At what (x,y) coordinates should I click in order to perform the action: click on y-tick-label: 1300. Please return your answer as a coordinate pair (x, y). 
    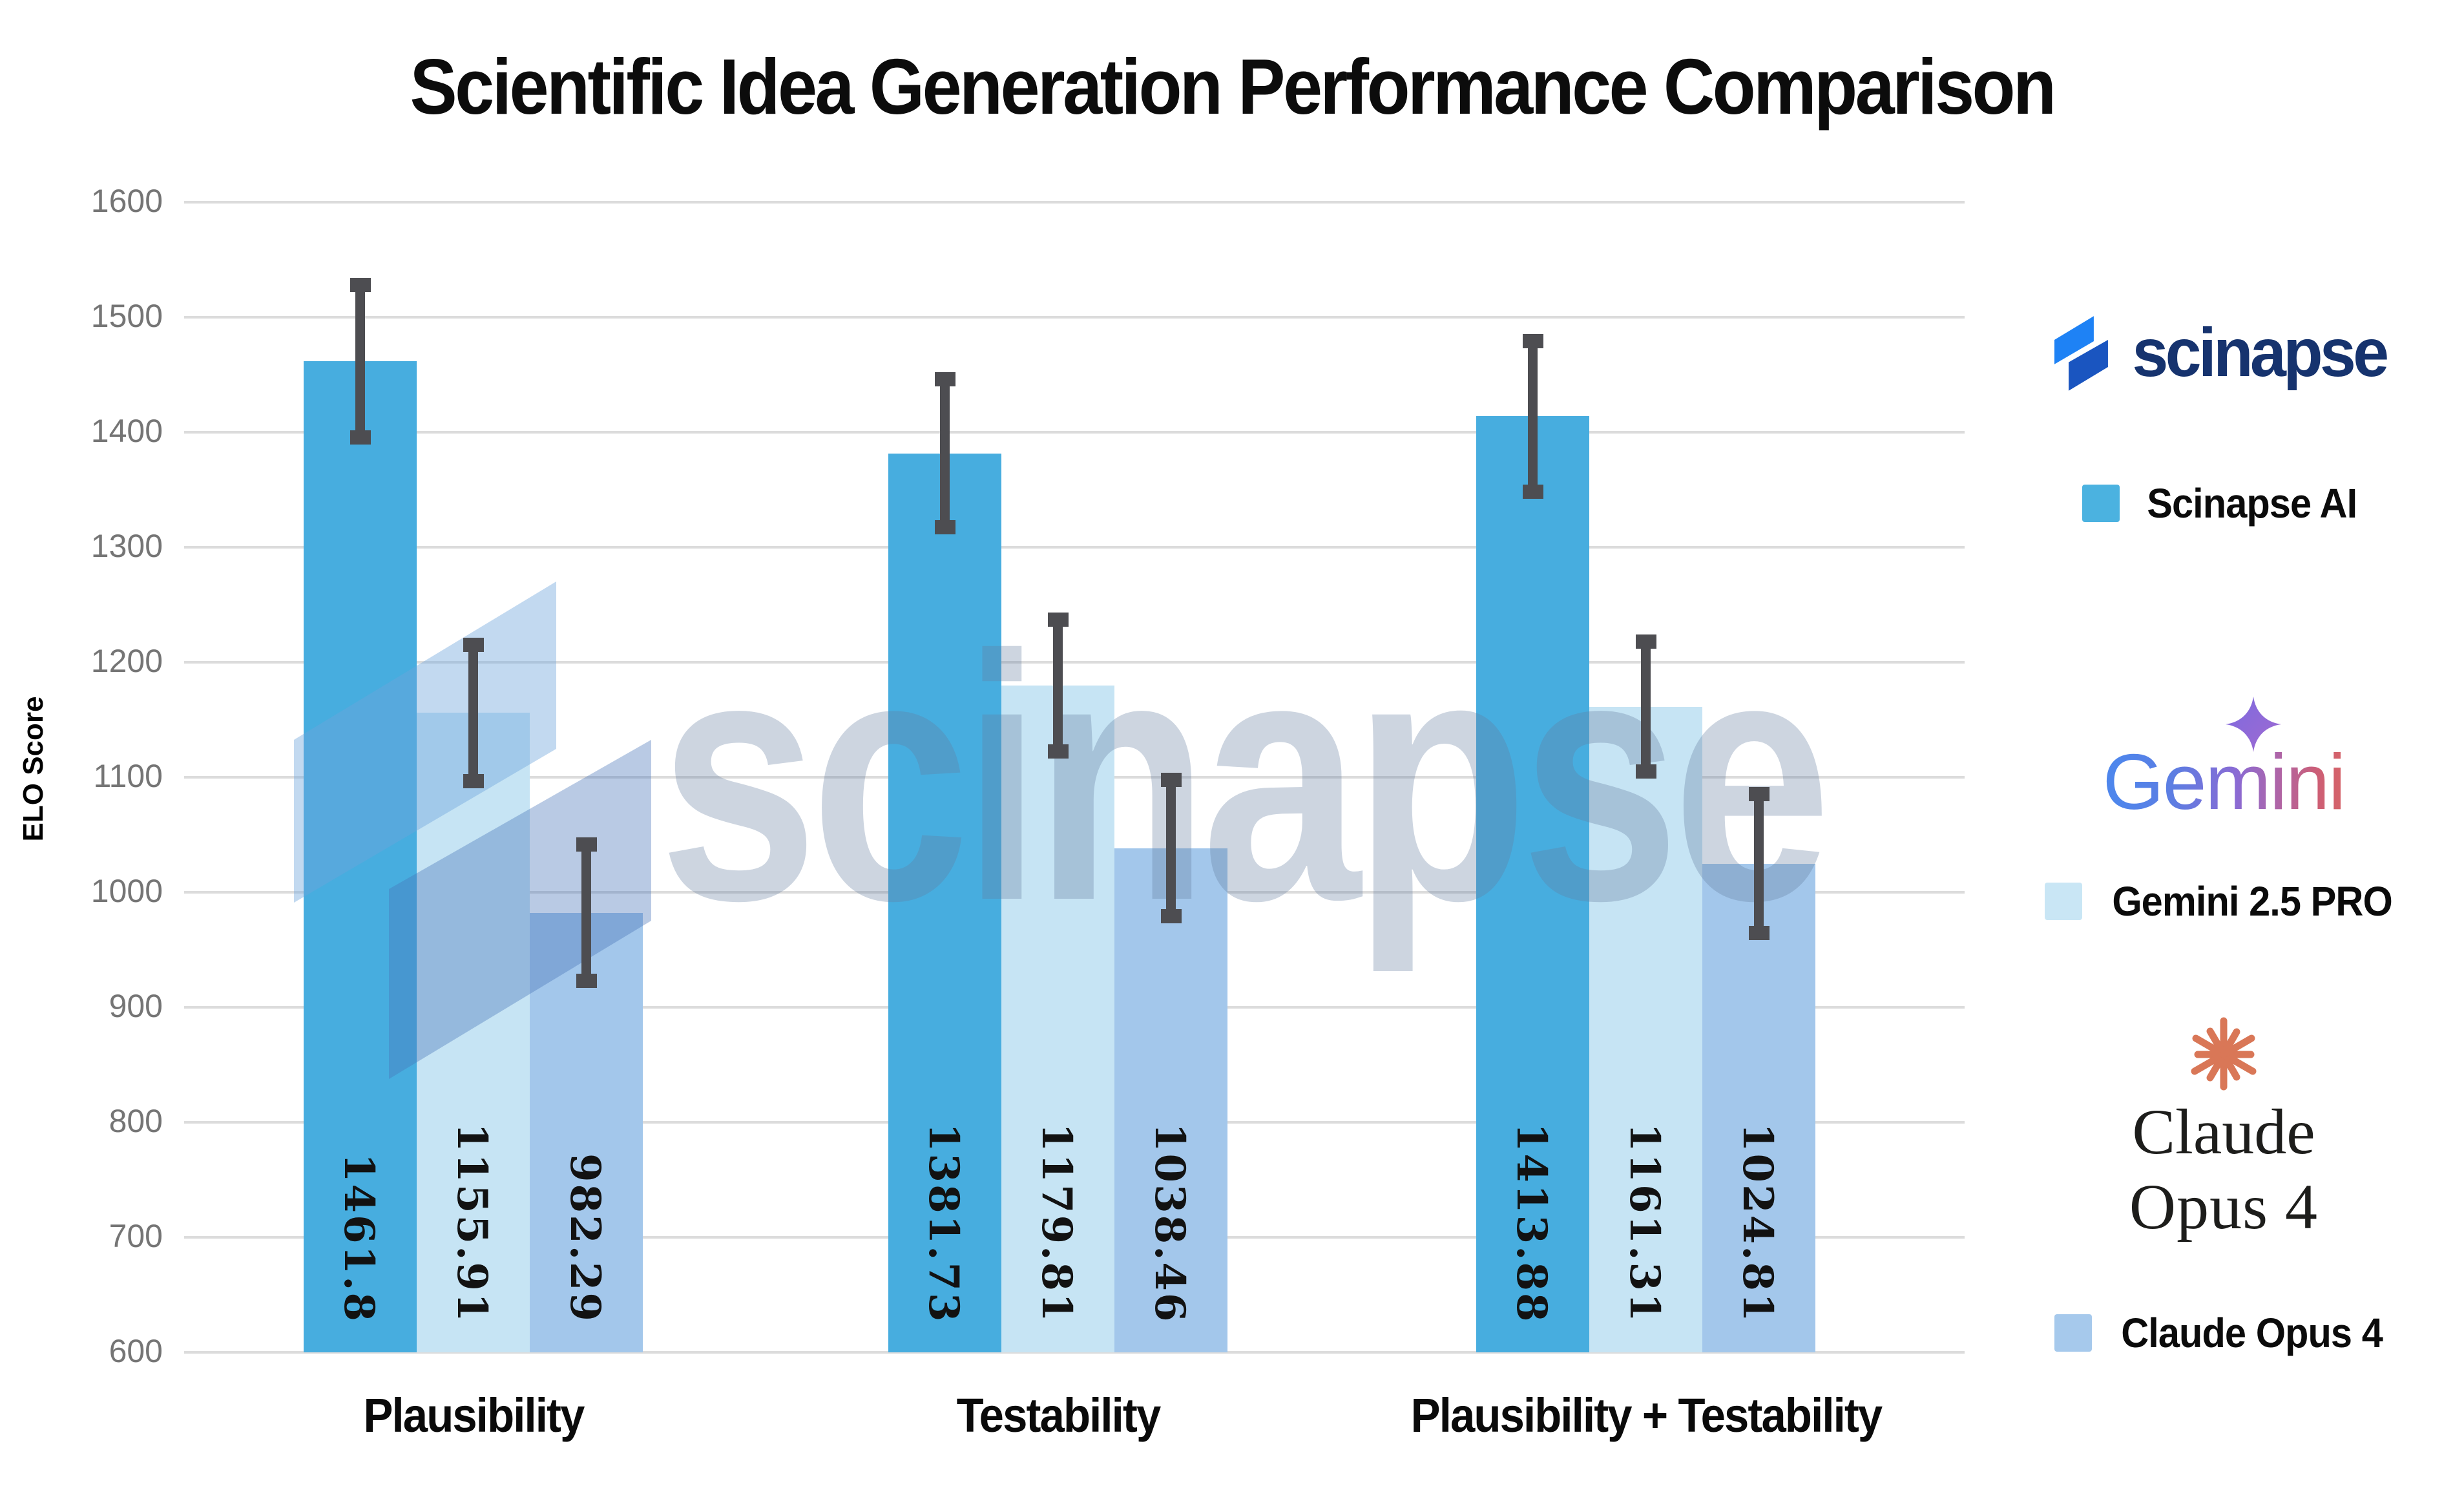
    Looking at the image, I should click on (126, 546).